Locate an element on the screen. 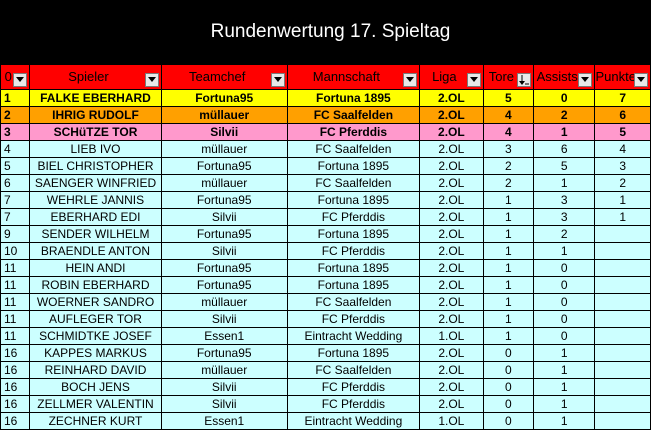 The image size is (651, 434). cell-goals: 5 is located at coordinates (508, 98).